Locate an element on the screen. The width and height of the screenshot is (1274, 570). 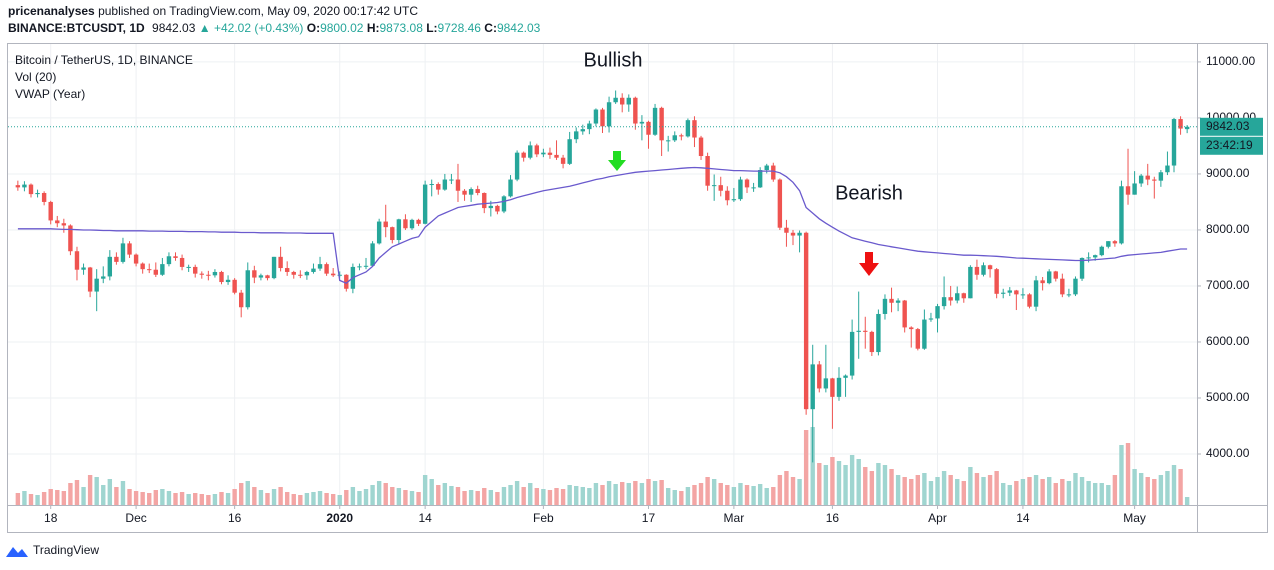
high-label: H: is located at coordinates (373, 28).